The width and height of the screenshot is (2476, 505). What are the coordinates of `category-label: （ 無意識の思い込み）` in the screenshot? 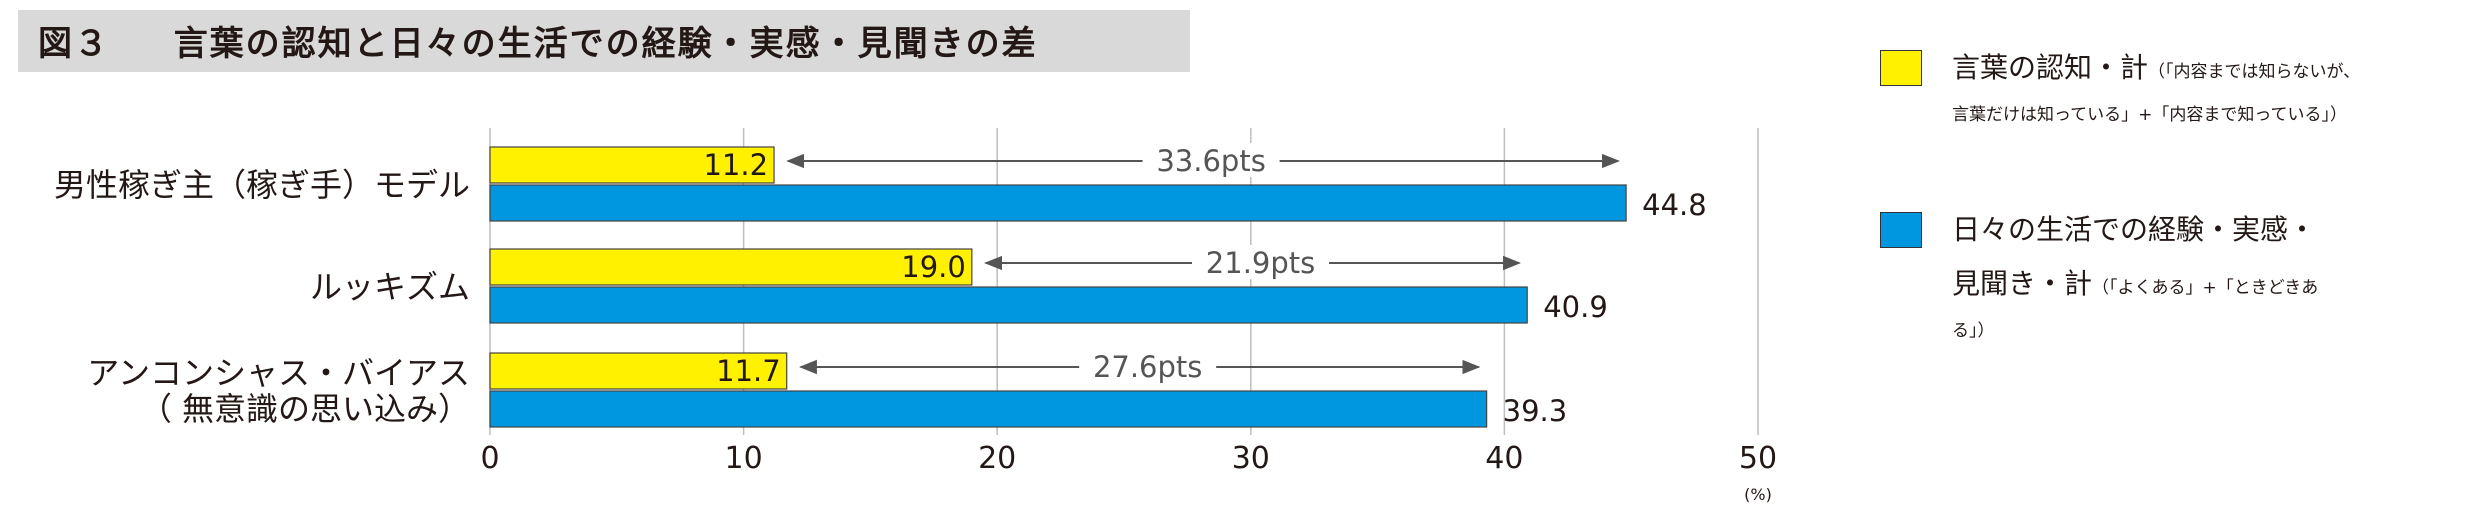 It's located at (305, 409).